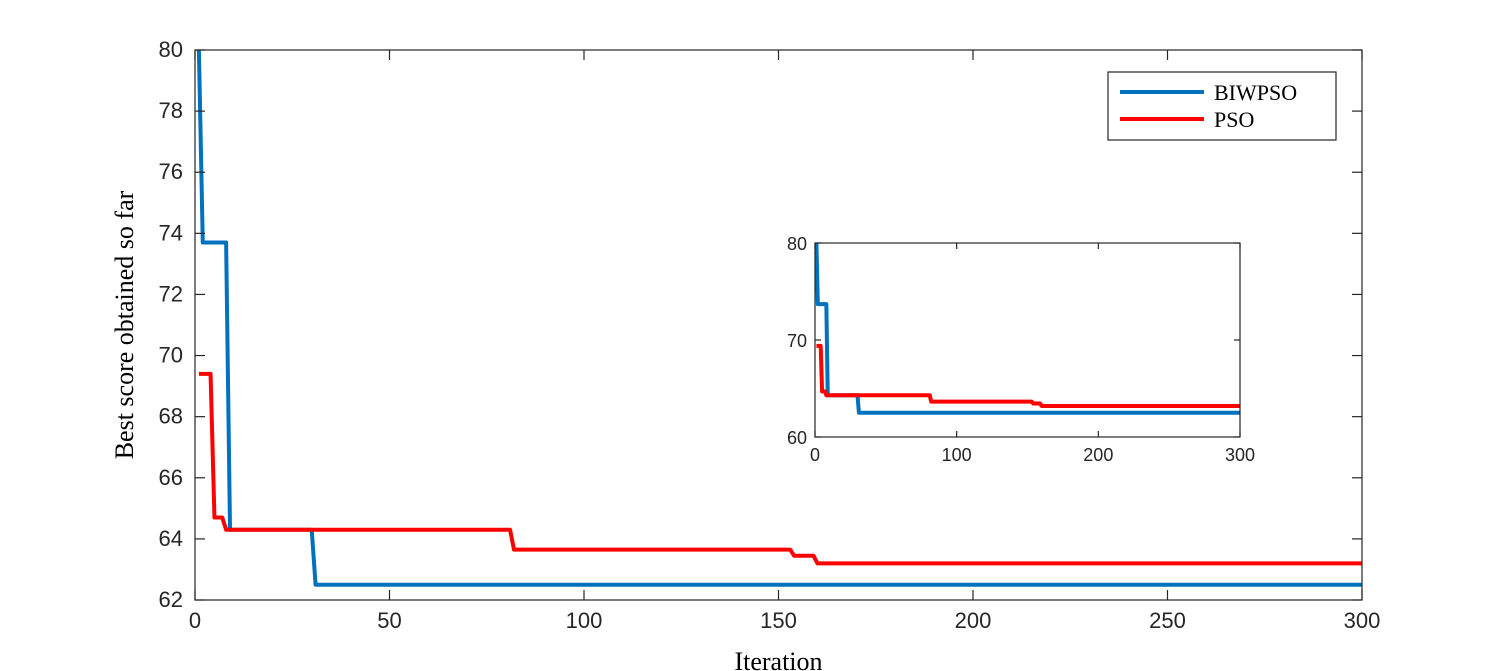  I want to click on y-tick-label: 78, so click(171, 110).